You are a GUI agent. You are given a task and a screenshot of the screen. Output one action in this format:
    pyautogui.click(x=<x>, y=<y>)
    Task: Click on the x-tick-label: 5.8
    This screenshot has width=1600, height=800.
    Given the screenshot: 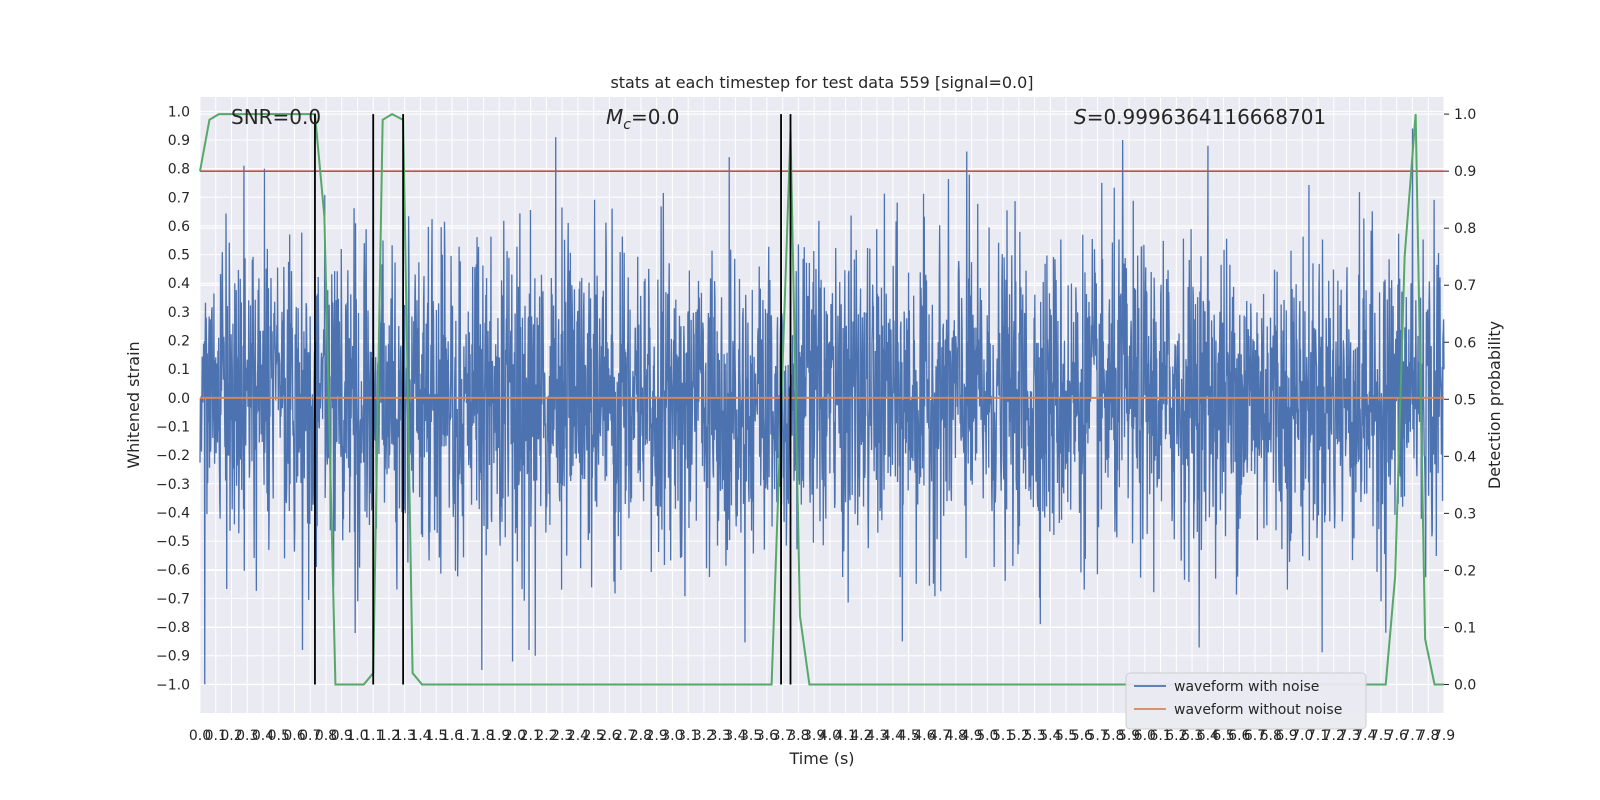 What is the action you would take?
    pyautogui.click(x=1113, y=736)
    